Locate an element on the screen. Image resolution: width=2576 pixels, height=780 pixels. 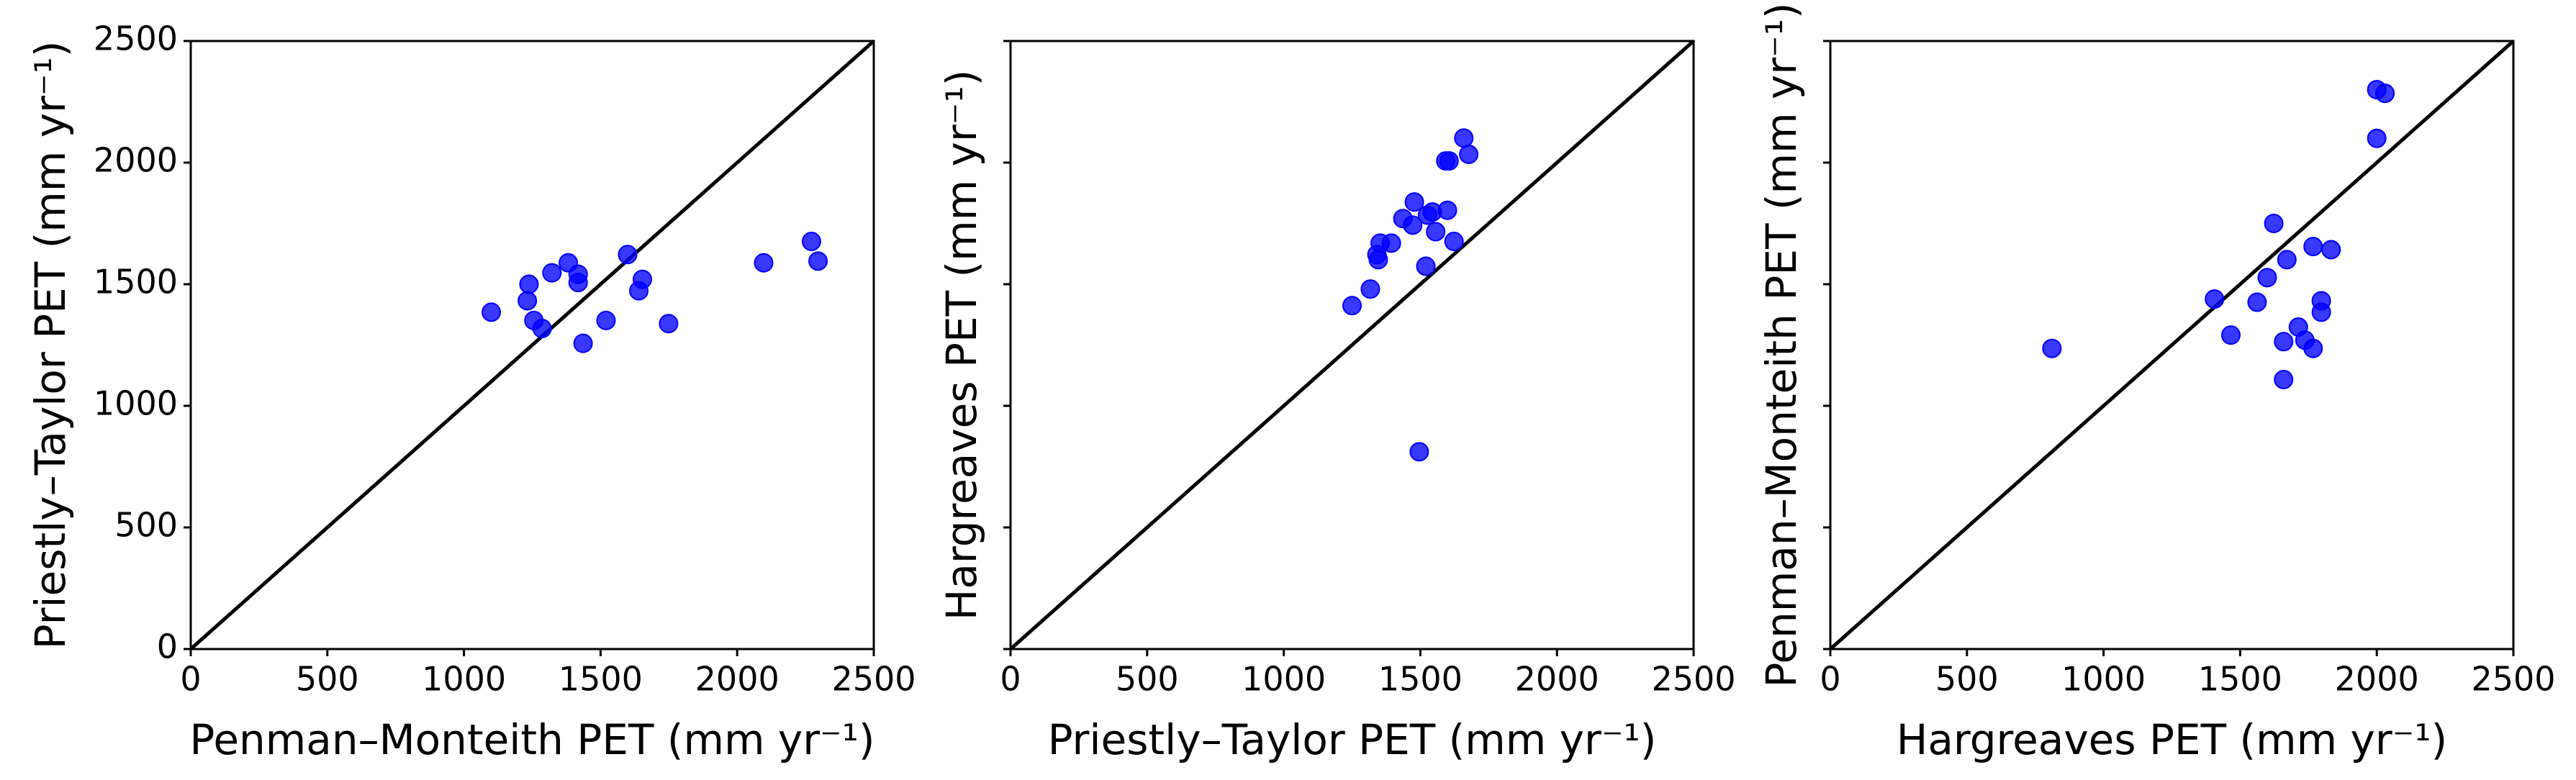
y-axis-label: Penman–Monteith PET (mm yr⁻¹) is located at coordinates (1781, 344).